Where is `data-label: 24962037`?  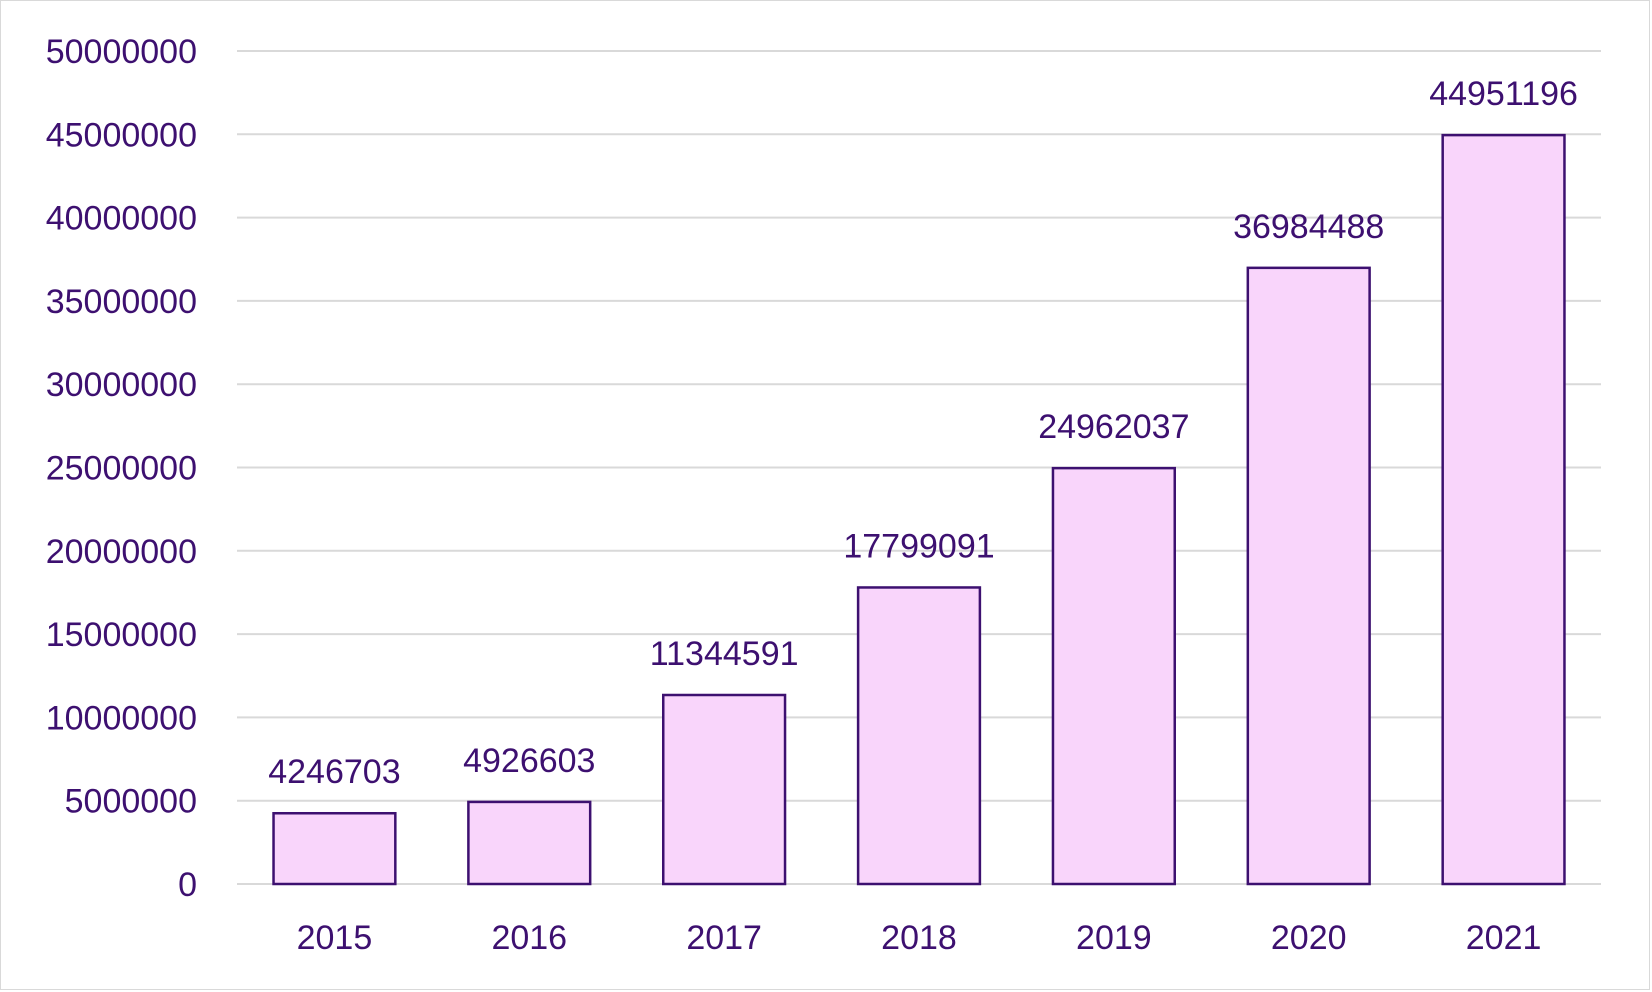
data-label: 24962037 is located at coordinates (1113, 427).